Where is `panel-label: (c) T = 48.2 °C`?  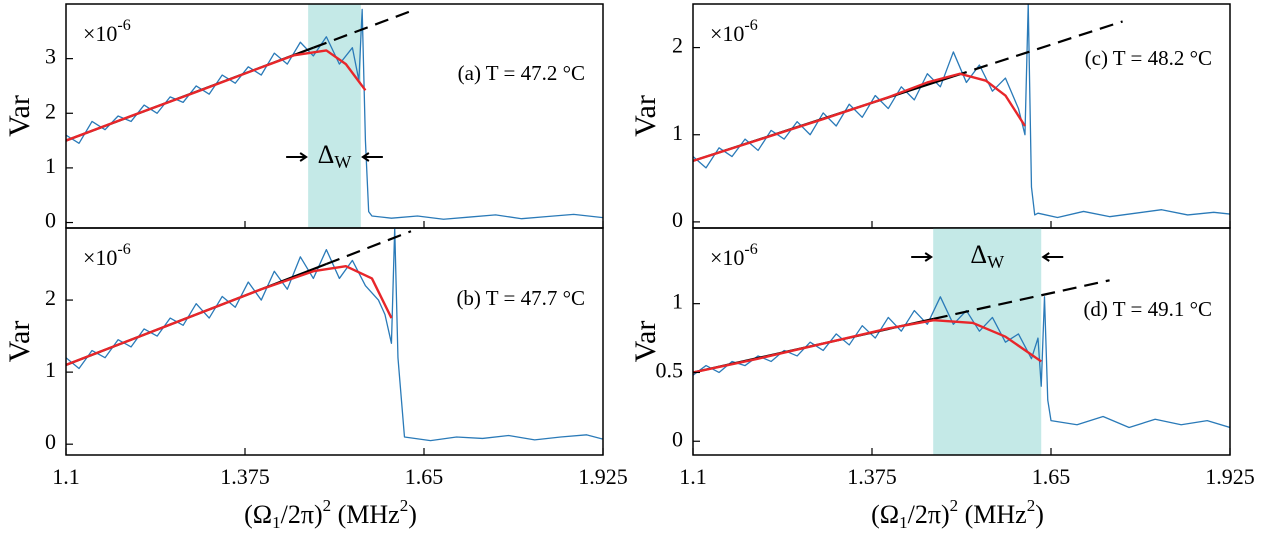
panel-label: (c) T = 48.2 °C is located at coordinates (1148, 58).